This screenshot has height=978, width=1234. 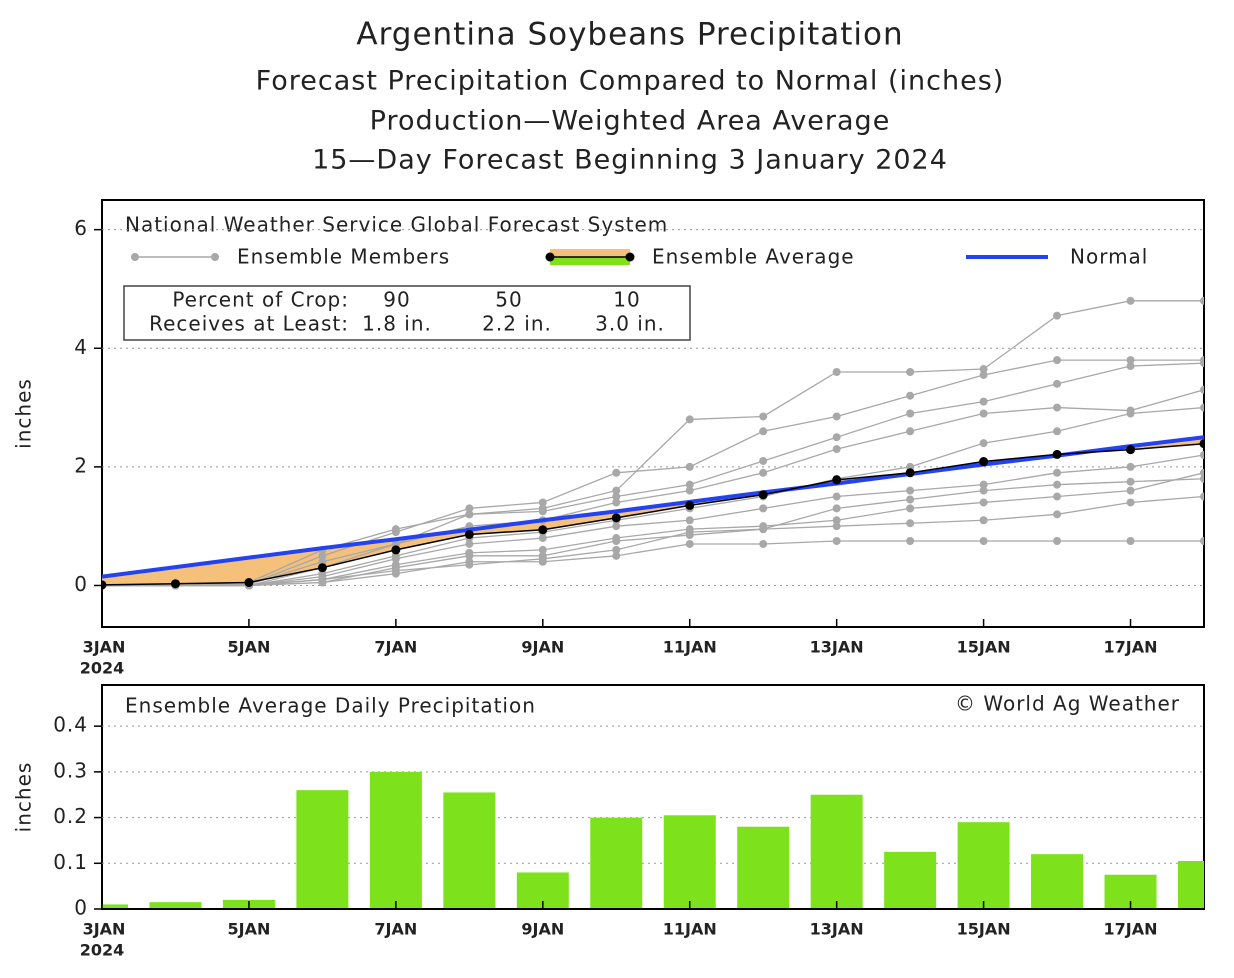 I want to click on crop-table, so click(x=407, y=313).